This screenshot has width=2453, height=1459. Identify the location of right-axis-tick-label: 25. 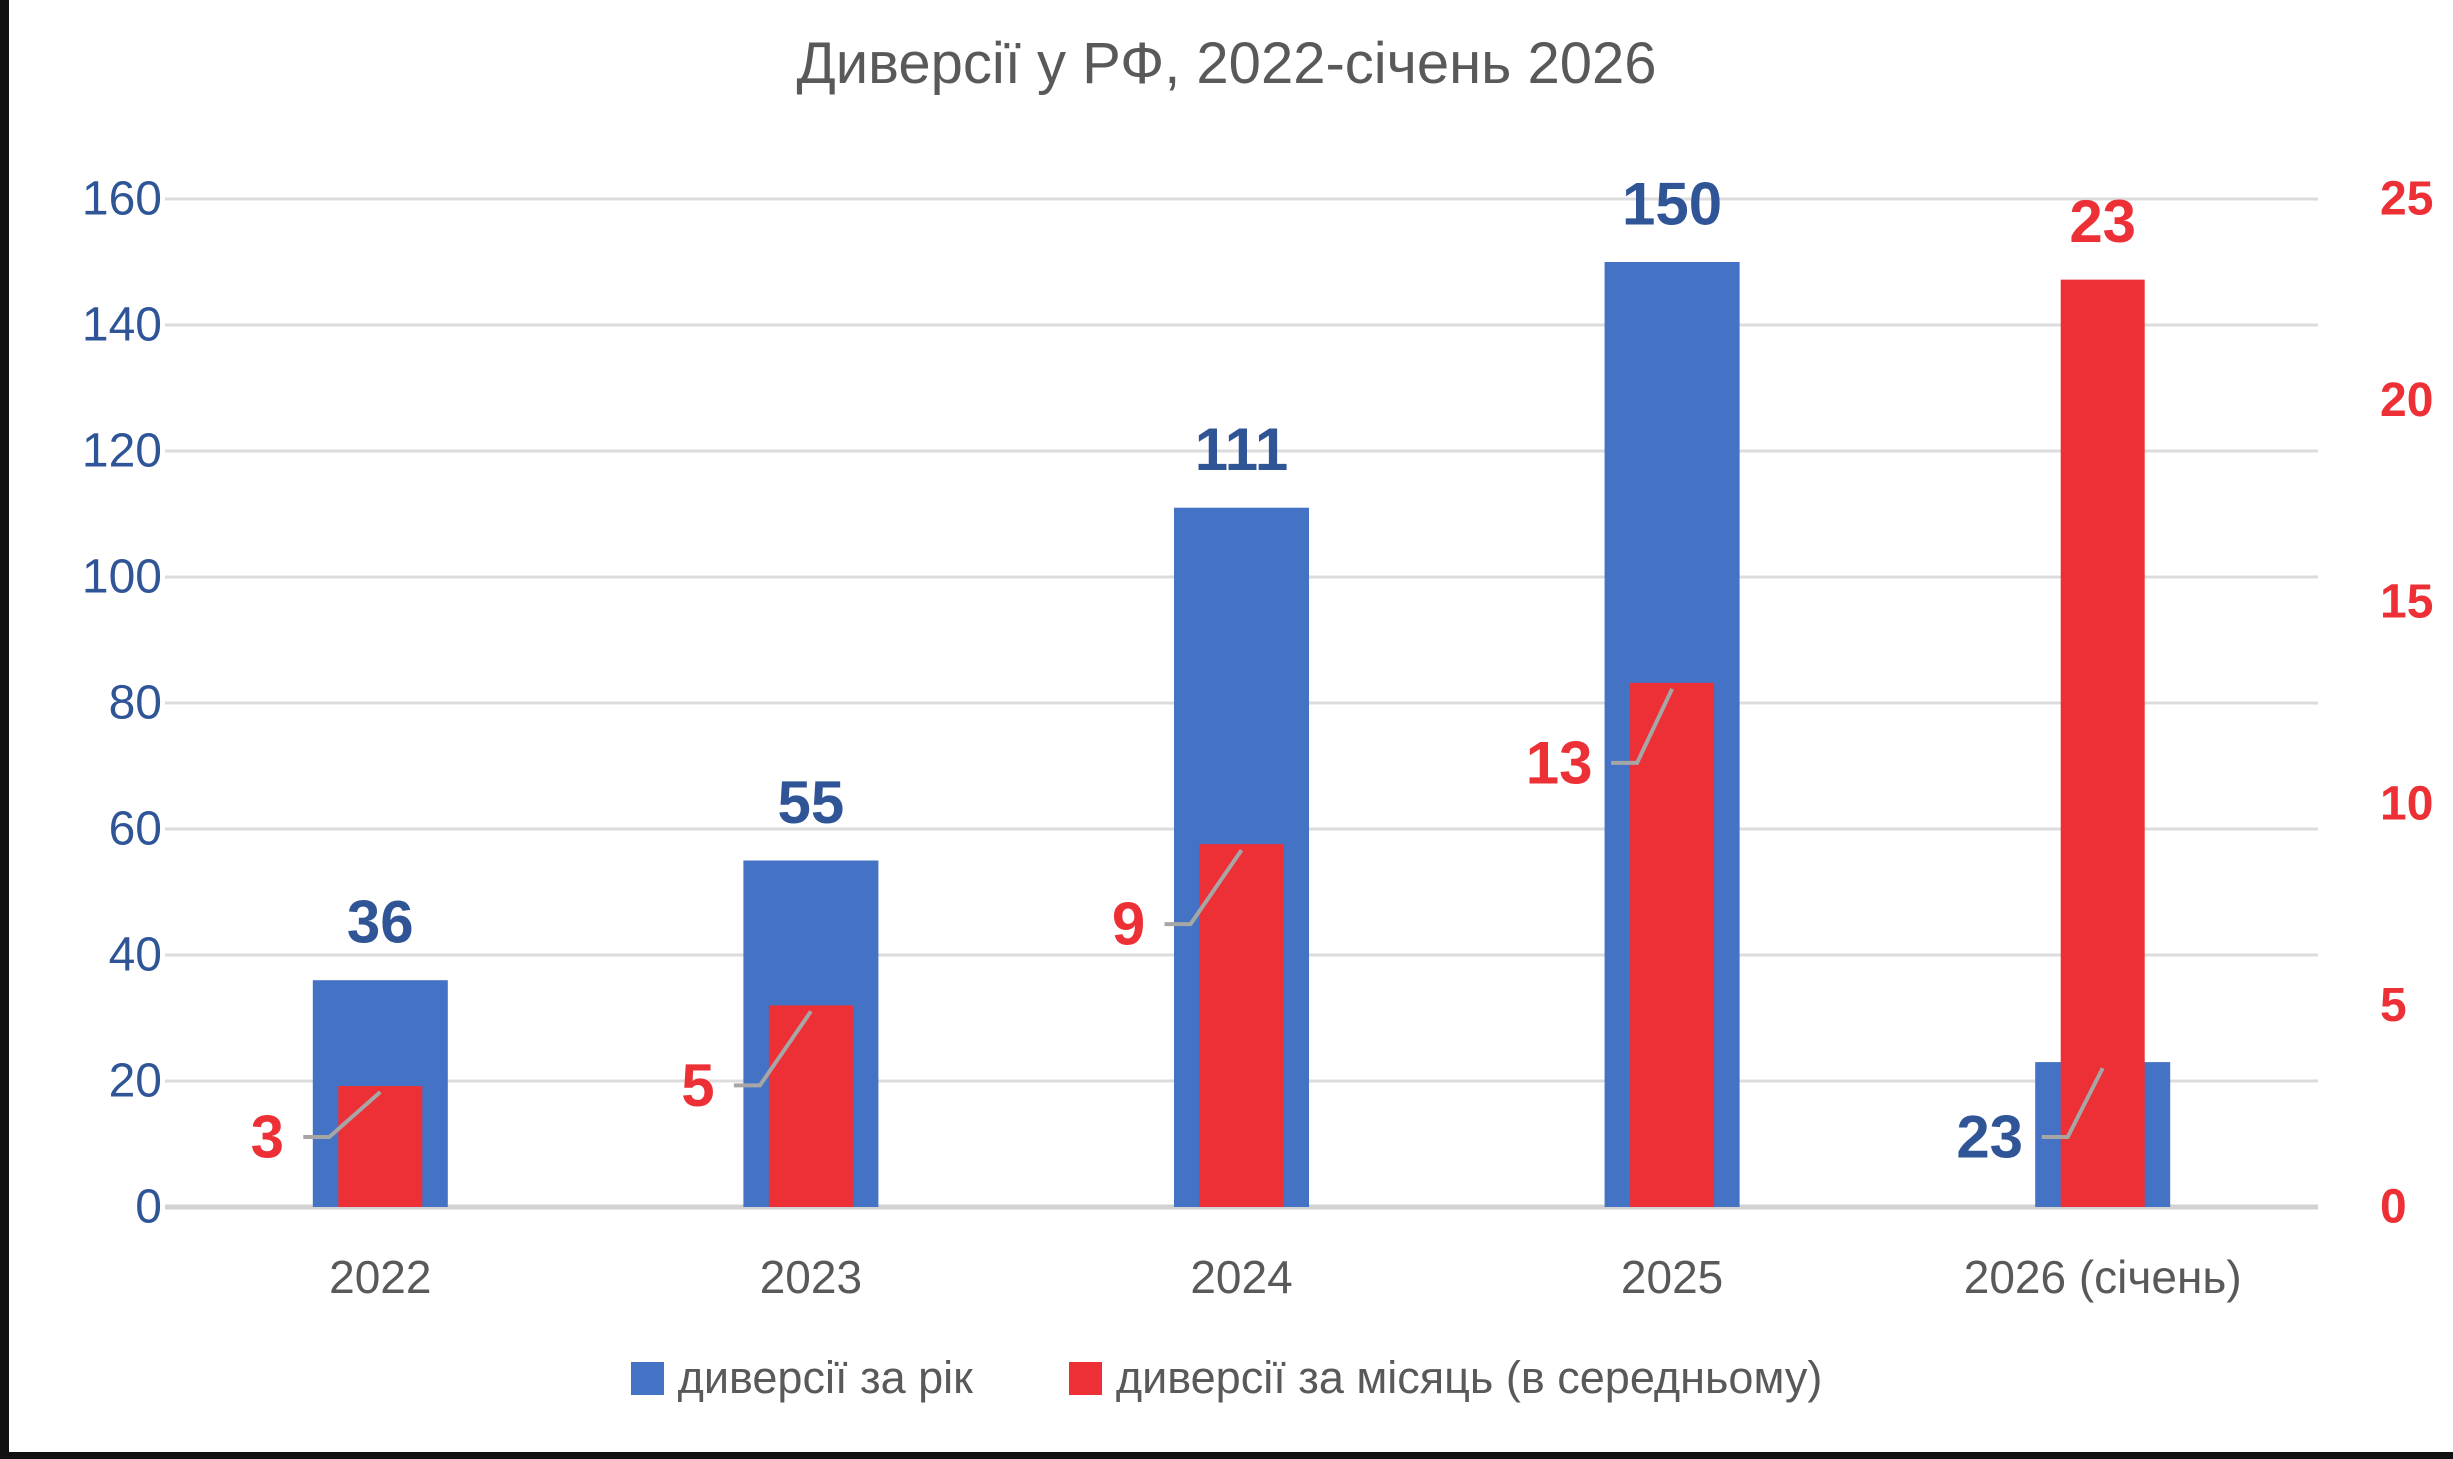
(2406, 199).